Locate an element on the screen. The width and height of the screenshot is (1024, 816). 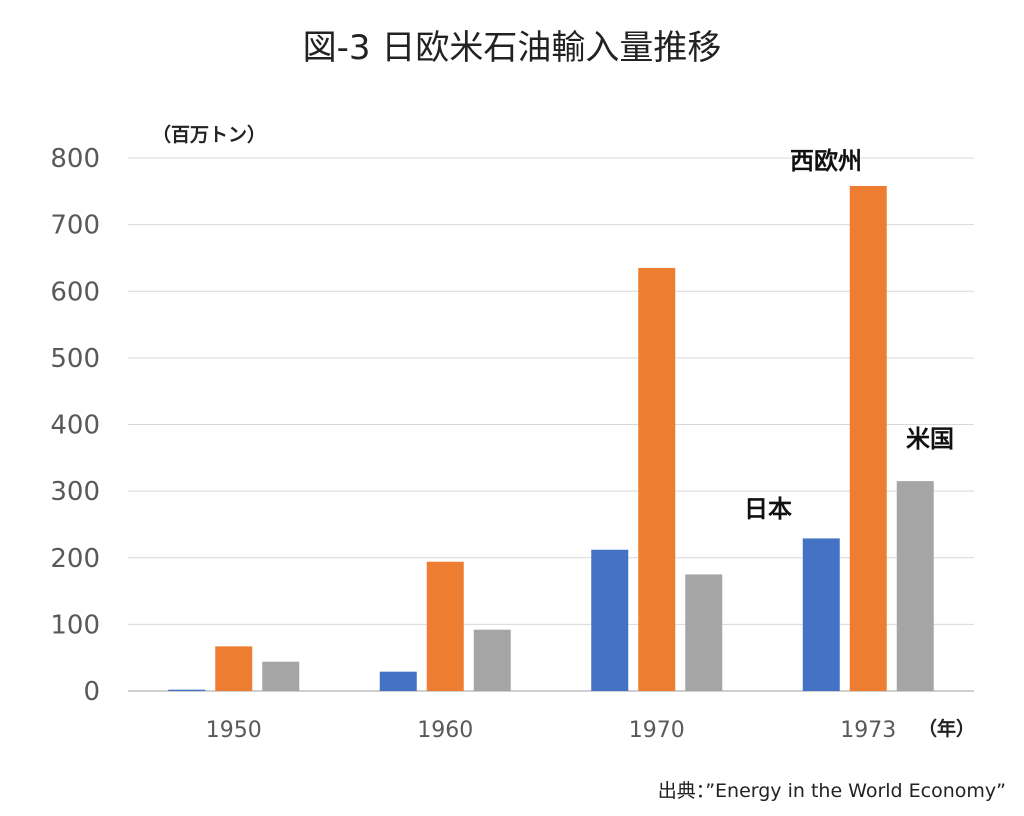
x-tick-label: 1950 is located at coordinates (234, 730).